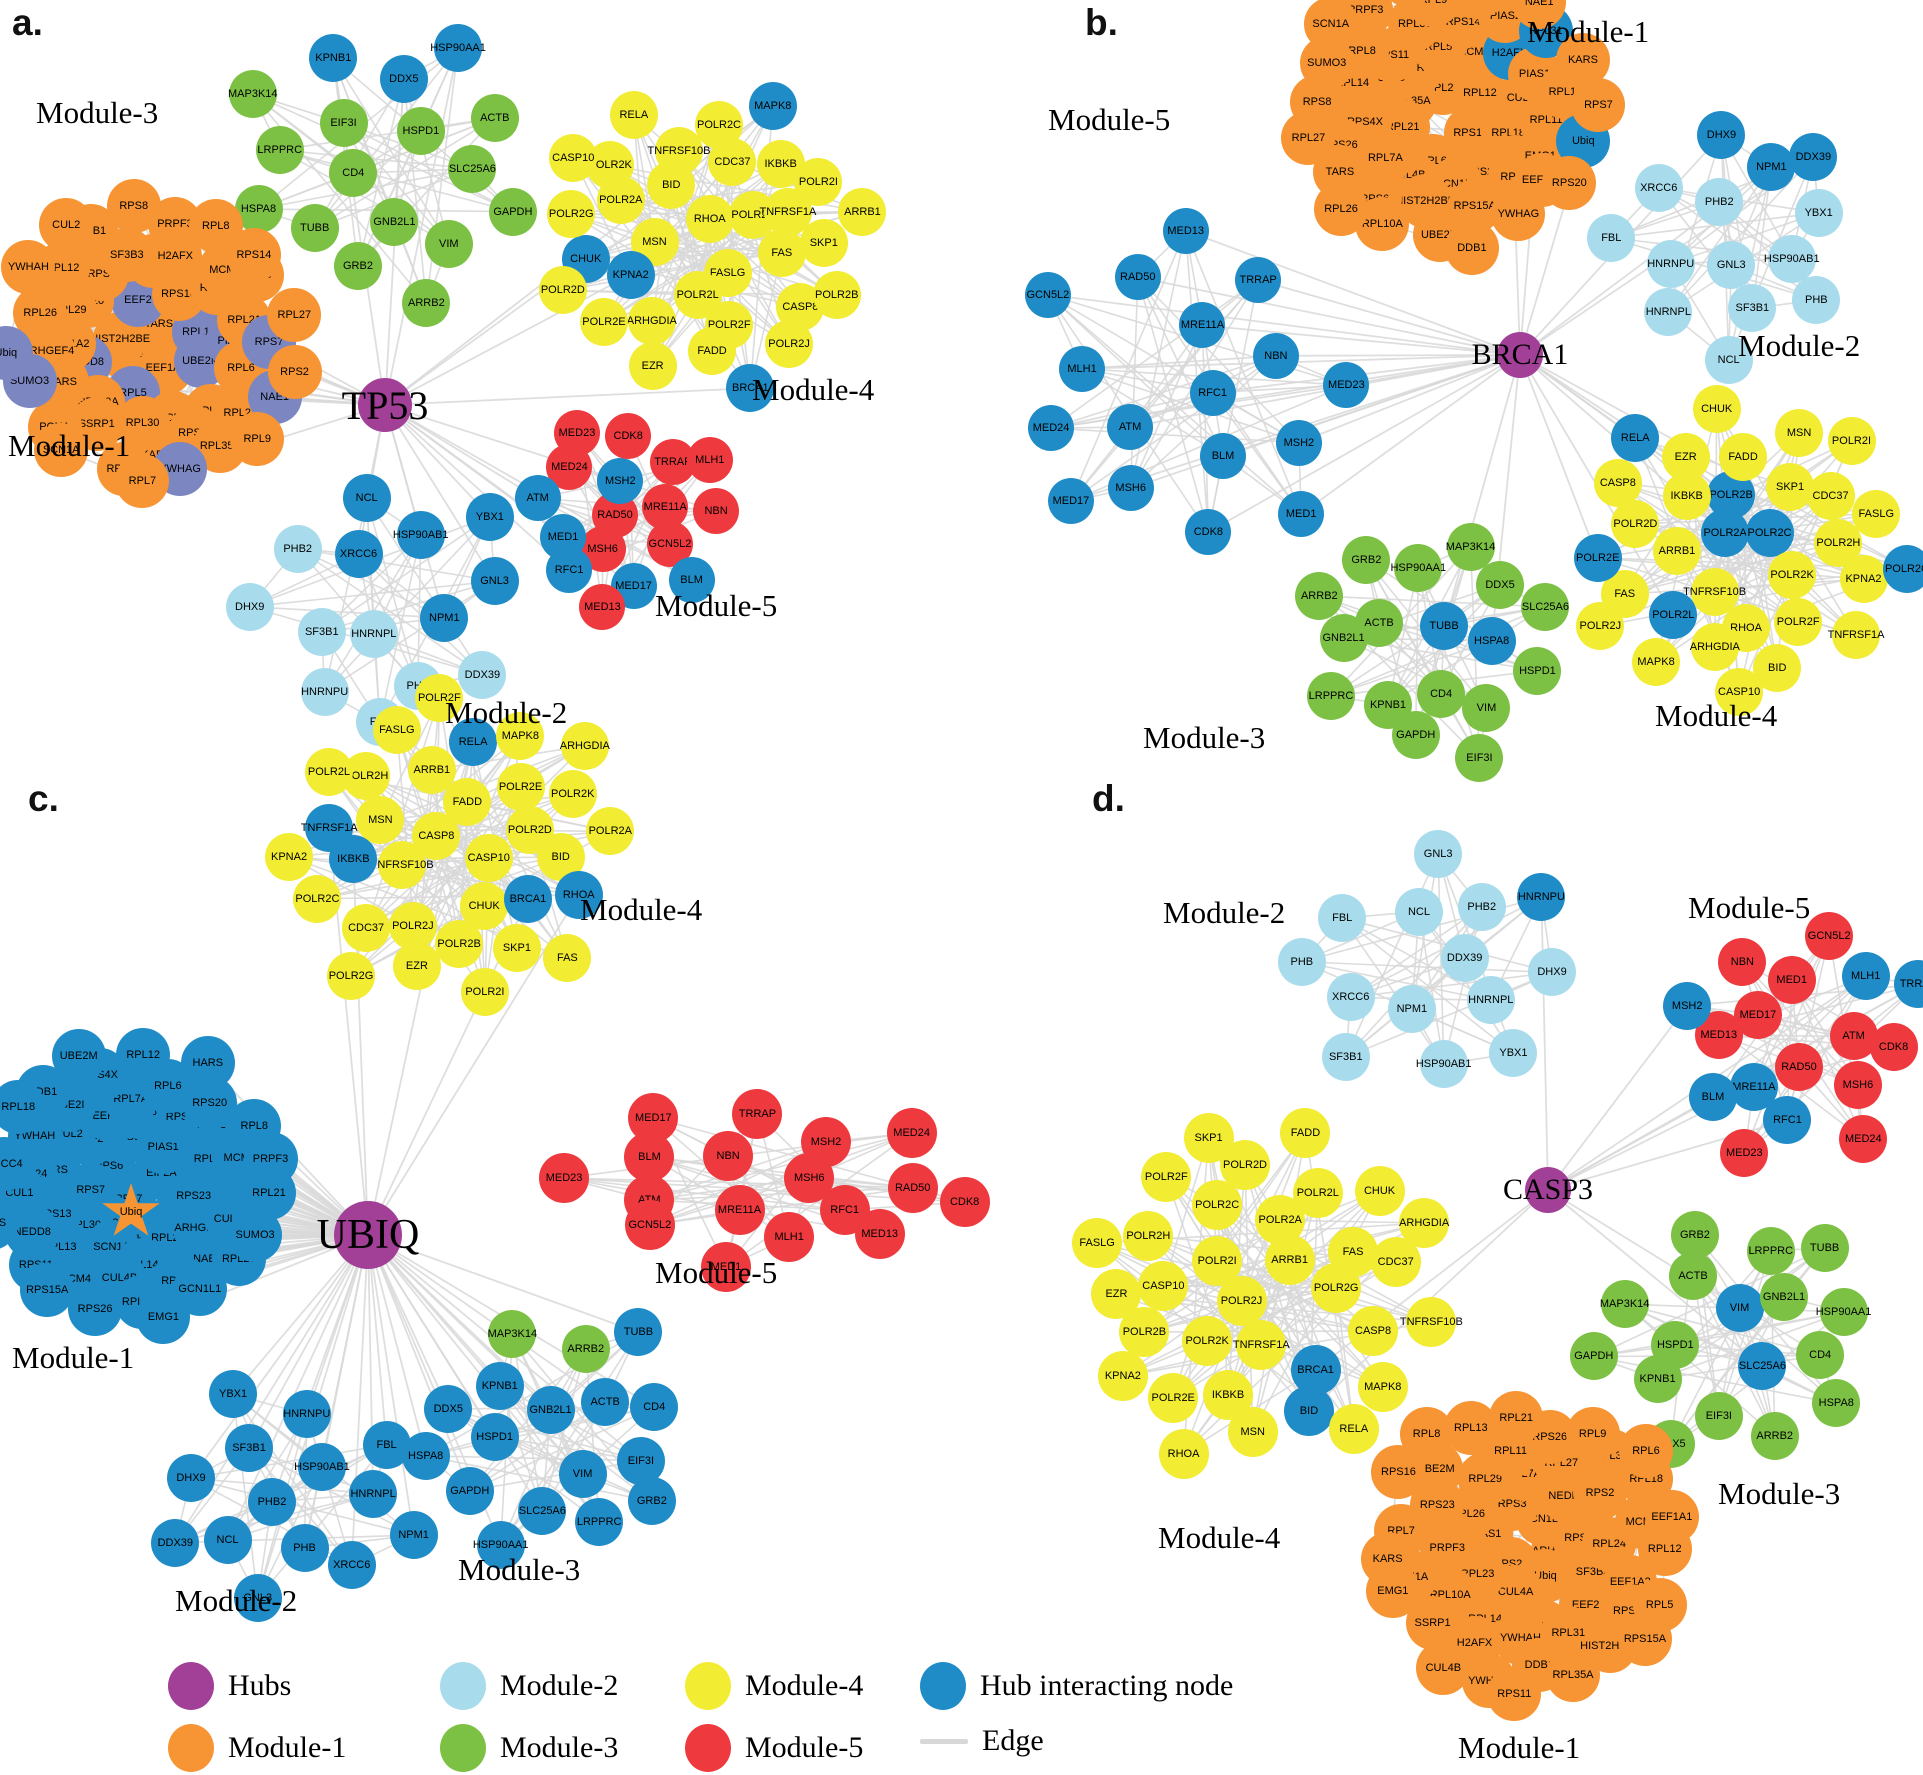  What do you see at coordinates (1799, 432) in the screenshot?
I see `gene-node: MSN` at bounding box center [1799, 432].